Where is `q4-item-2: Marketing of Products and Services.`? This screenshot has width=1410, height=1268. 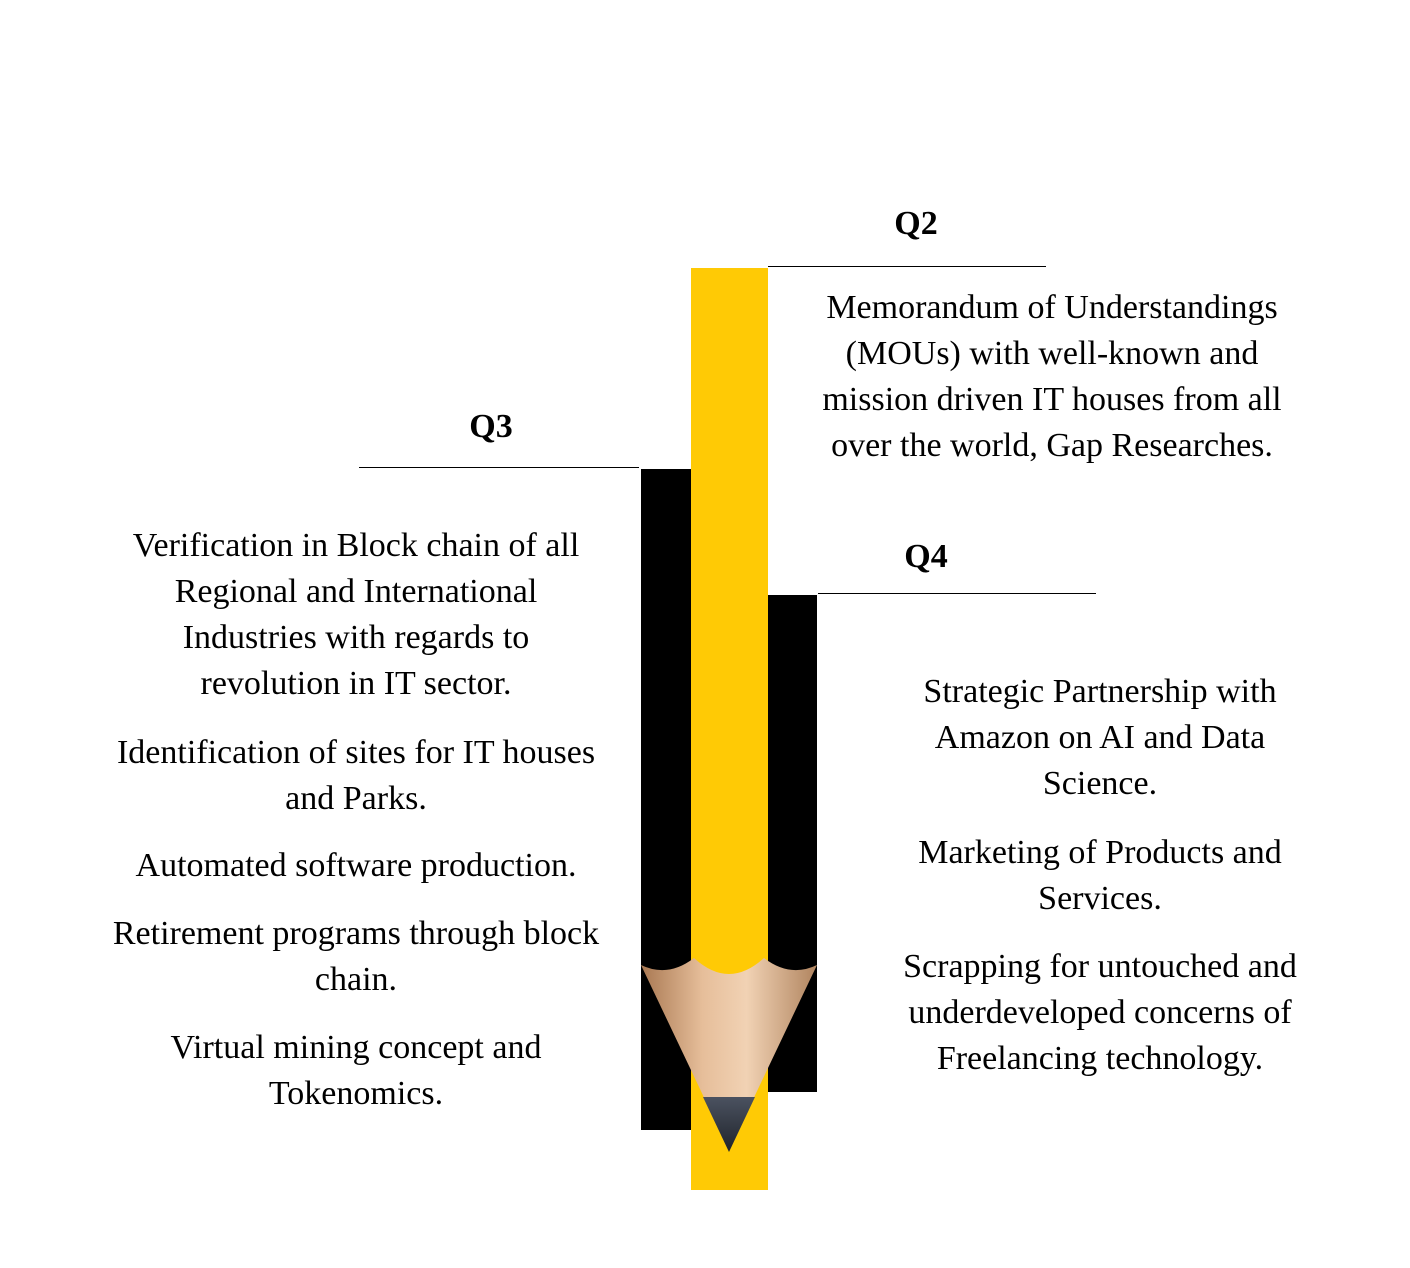 q4-item-2: Marketing of Products and Services. is located at coordinates (1100, 876).